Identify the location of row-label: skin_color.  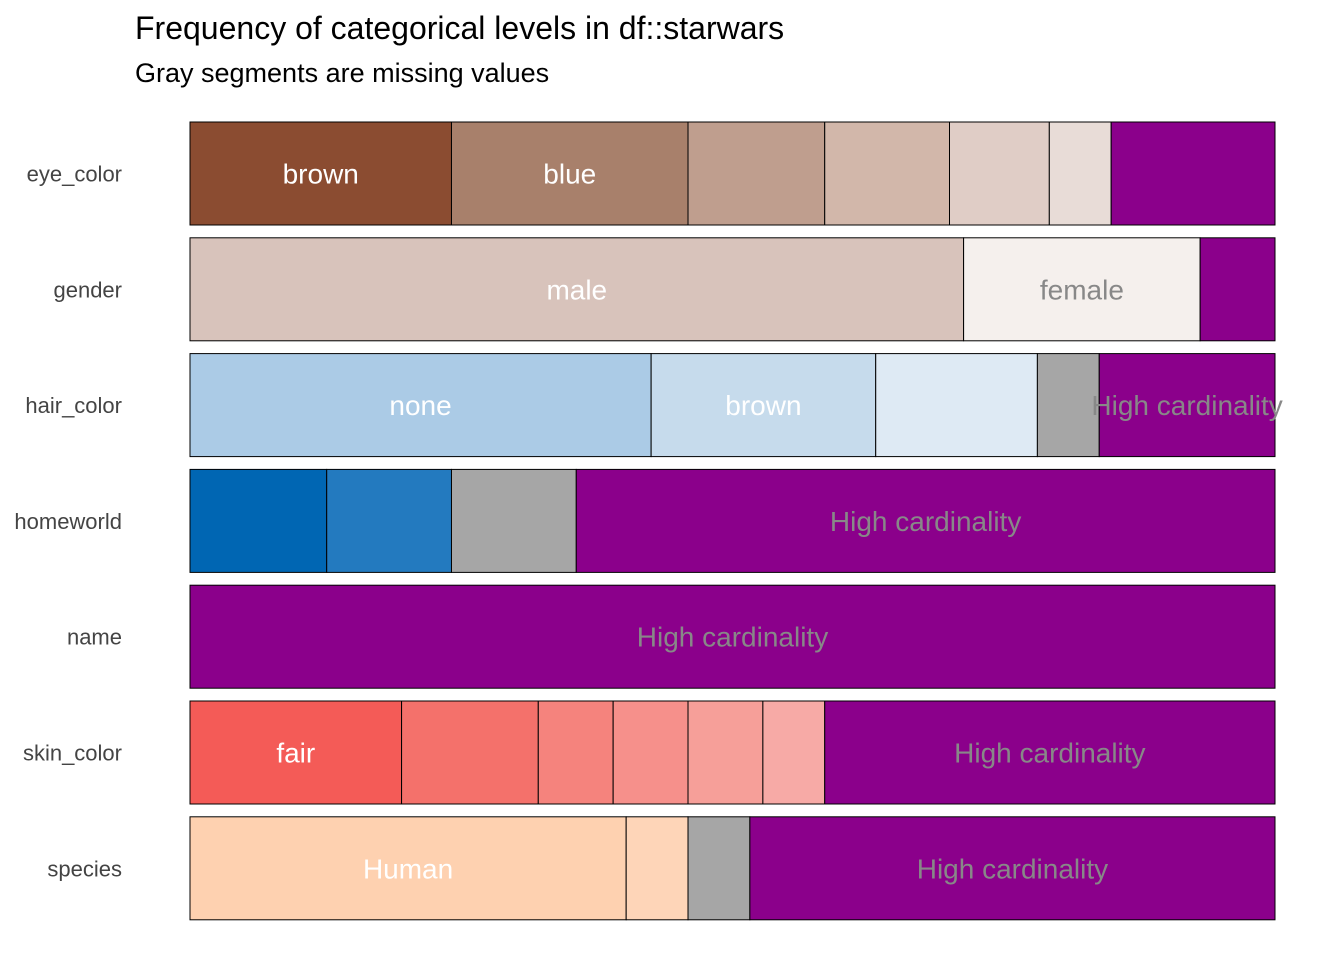
(72, 753).